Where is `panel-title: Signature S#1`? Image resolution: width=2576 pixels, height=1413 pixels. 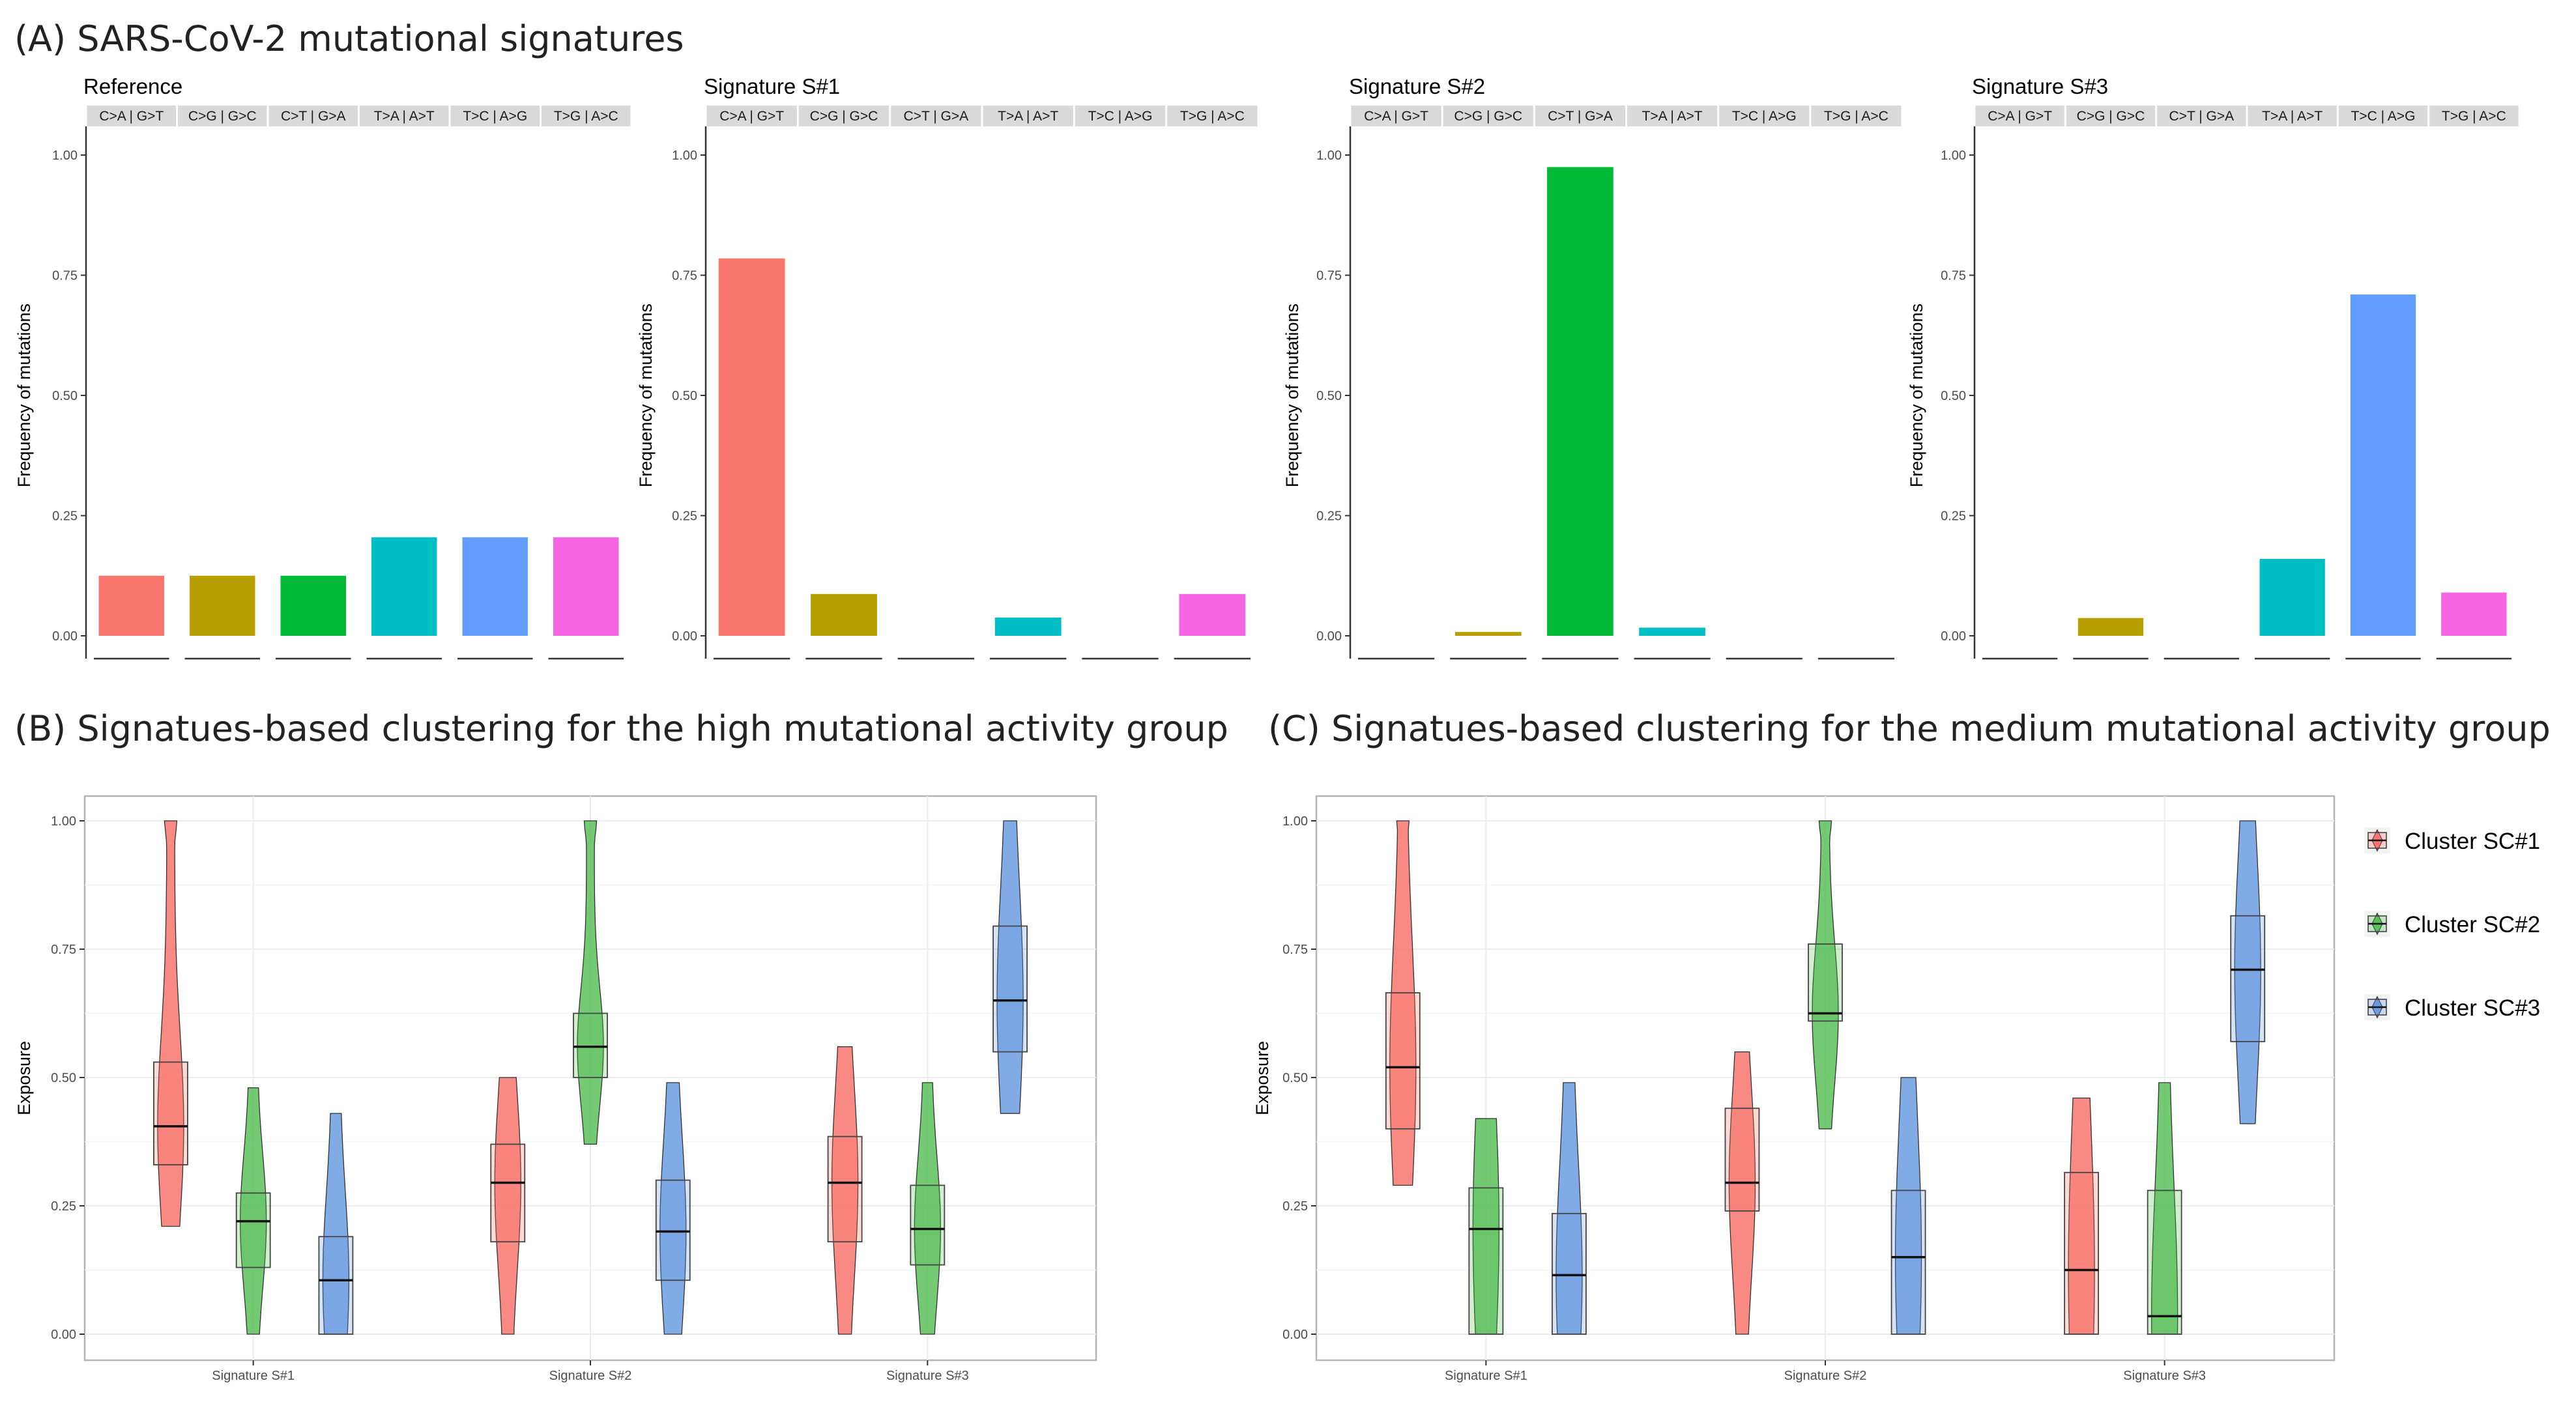
panel-title: Signature S#1 is located at coordinates (772, 86).